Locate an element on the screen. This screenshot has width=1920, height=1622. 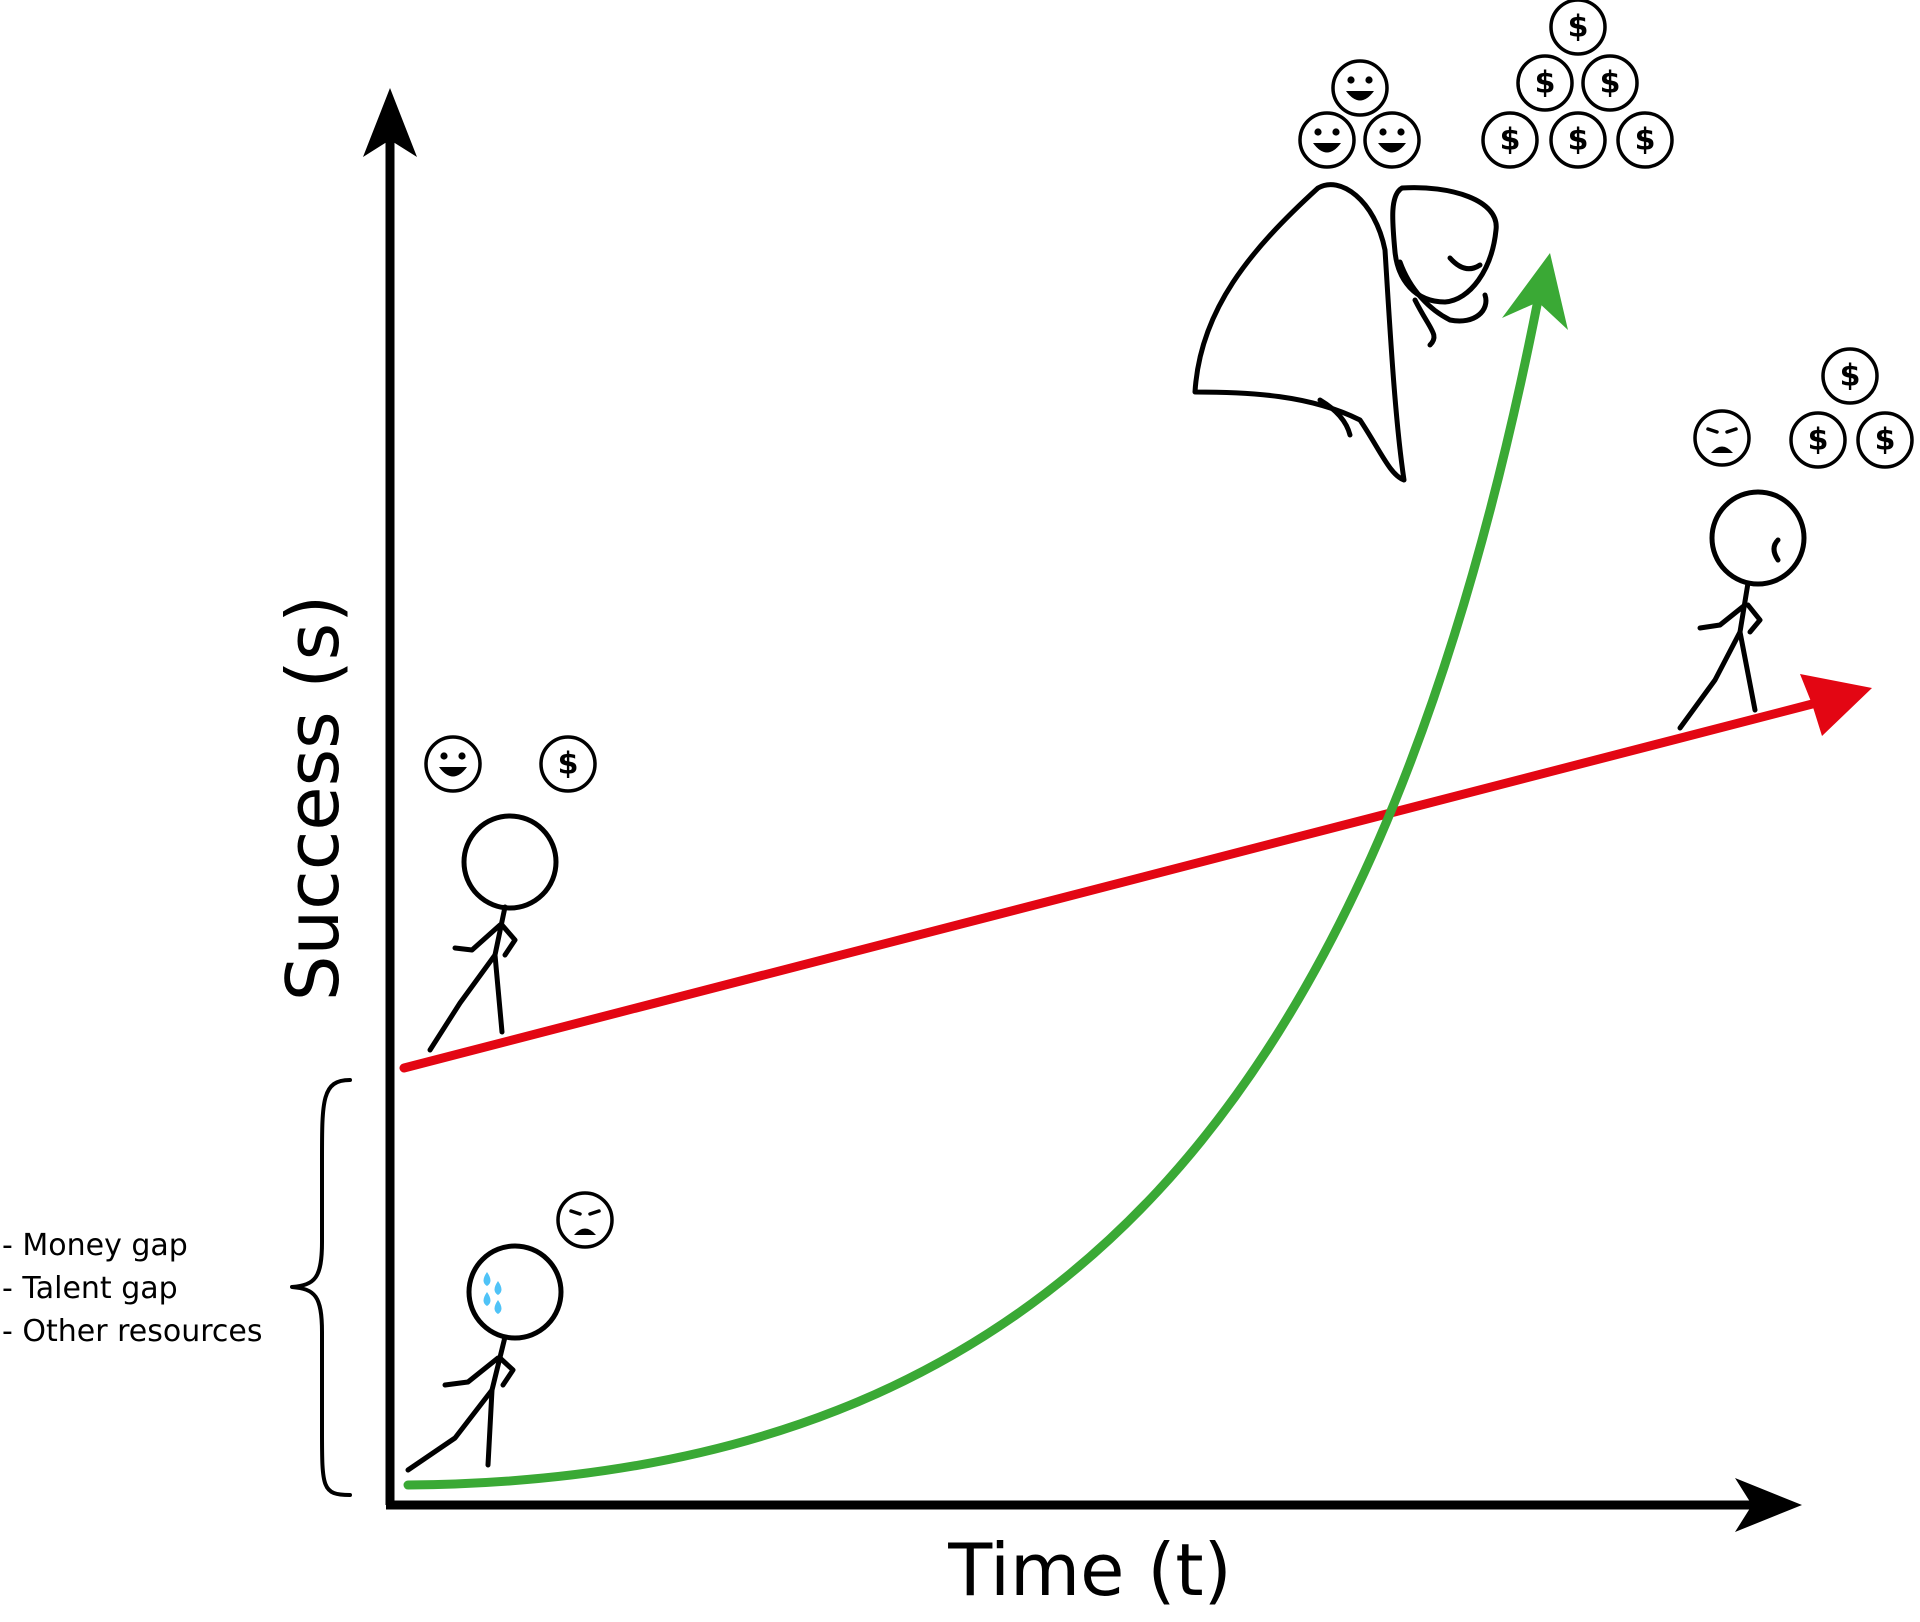
gap-note-other: - Other resources is located at coordinates (132, 1331).